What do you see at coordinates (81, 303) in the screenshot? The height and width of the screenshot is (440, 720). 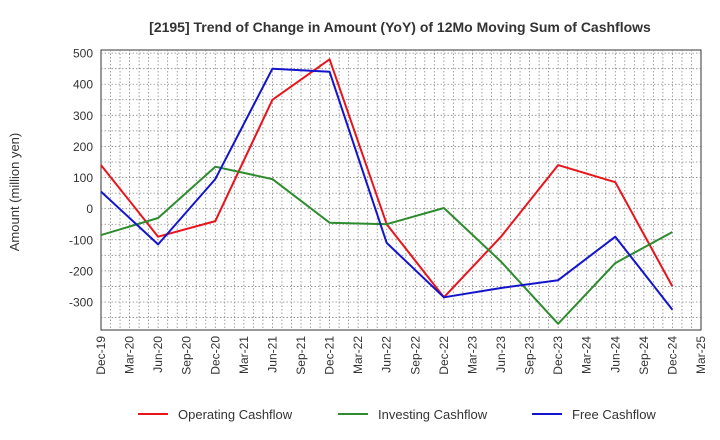 I see `y-tick-label: -300` at bounding box center [81, 303].